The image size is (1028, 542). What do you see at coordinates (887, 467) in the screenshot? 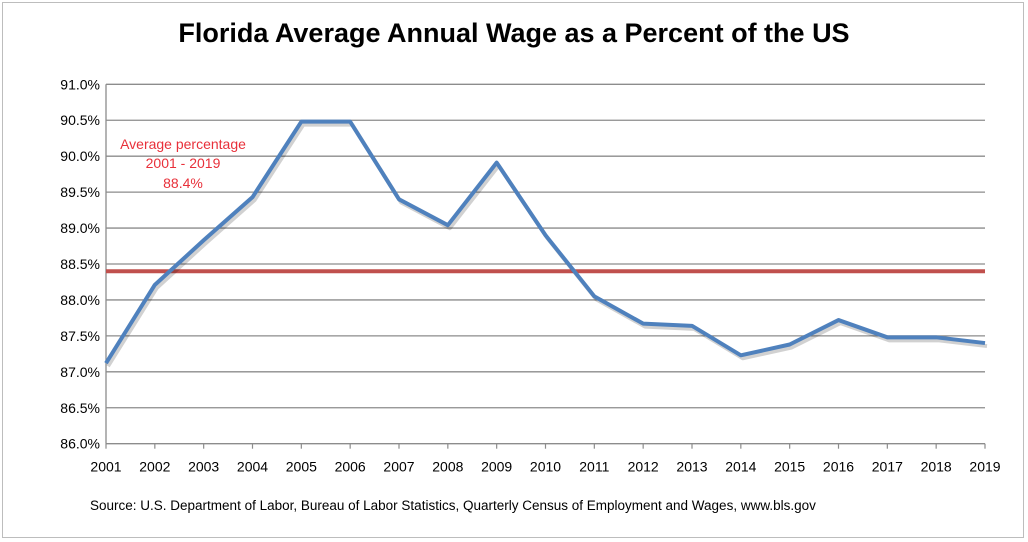
I see `x-tick-label: 2017` at bounding box center [887, 467].